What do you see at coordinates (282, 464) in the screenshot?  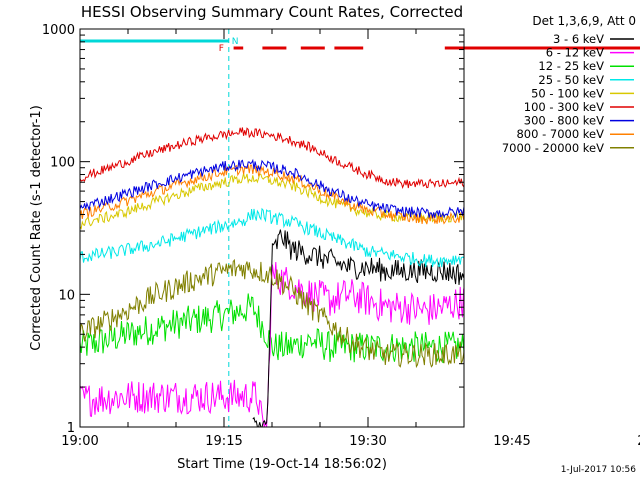 I see `x-axis-label: Start Time (19-Oct-14 18:56:02)` at bounding box center [282, 464].